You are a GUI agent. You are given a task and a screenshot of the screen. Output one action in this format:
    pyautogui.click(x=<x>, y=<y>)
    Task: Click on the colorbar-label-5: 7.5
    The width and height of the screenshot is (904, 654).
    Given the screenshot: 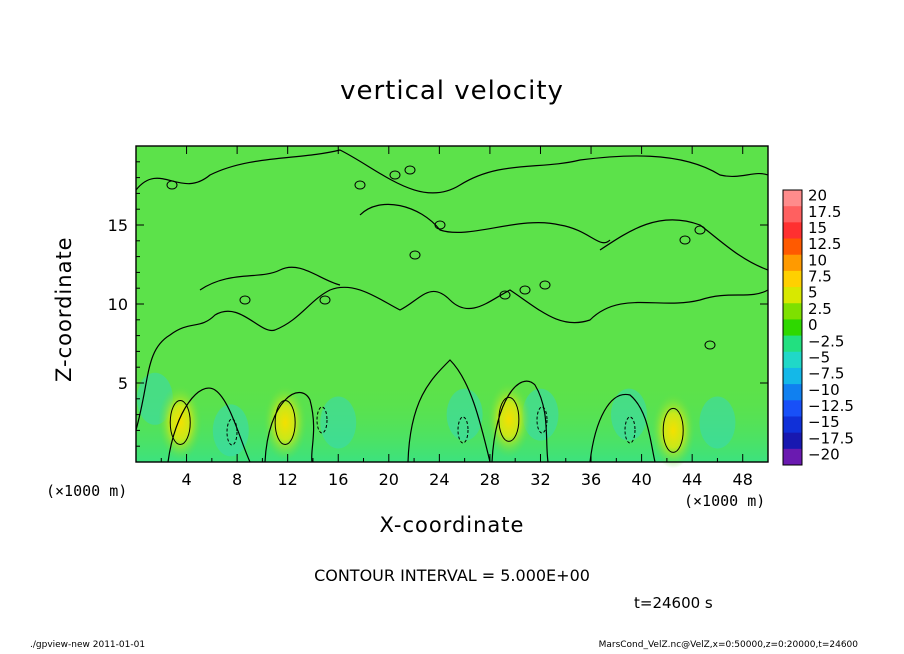 What is the action you would take?
    pyautogui.click(x=820, y=277)
    